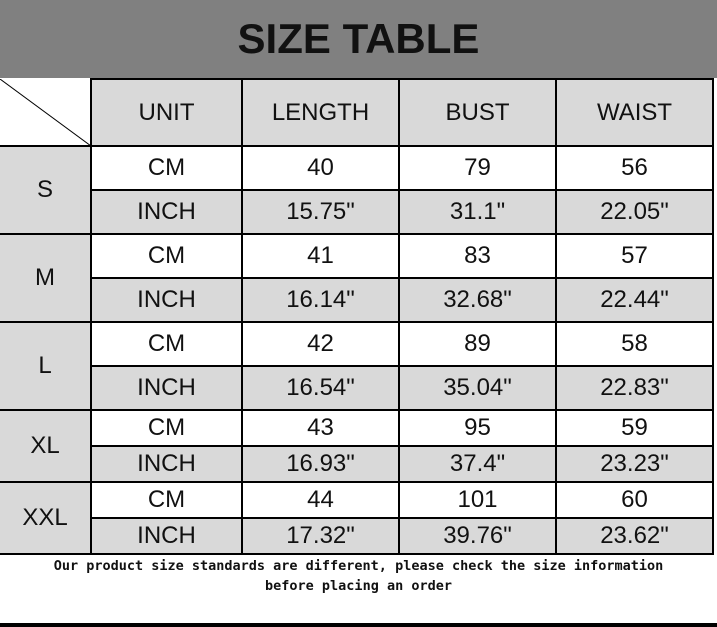  Describe the element at coordinates (477, 388) in the screenshot. I see `value-cell: 35.04"` at that location.